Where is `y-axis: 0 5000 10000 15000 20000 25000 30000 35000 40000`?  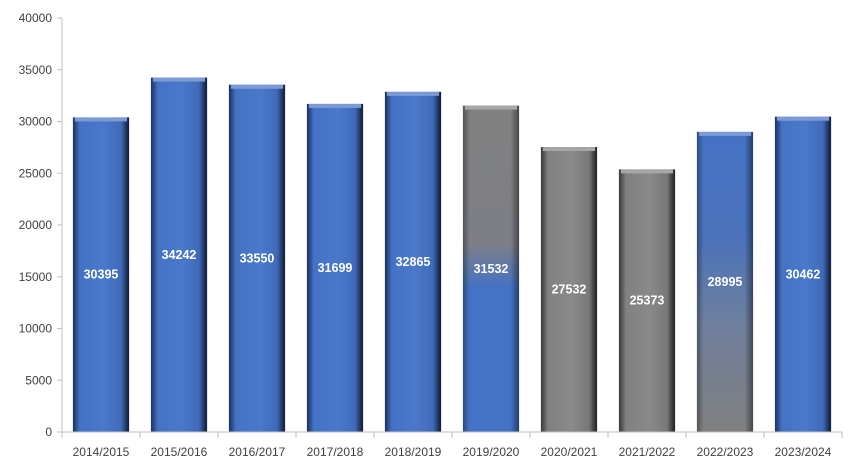
y-axis: 0 5000 10000 15000 20000 25000 30000 35000 40000 is located at coordinates (41, 225).